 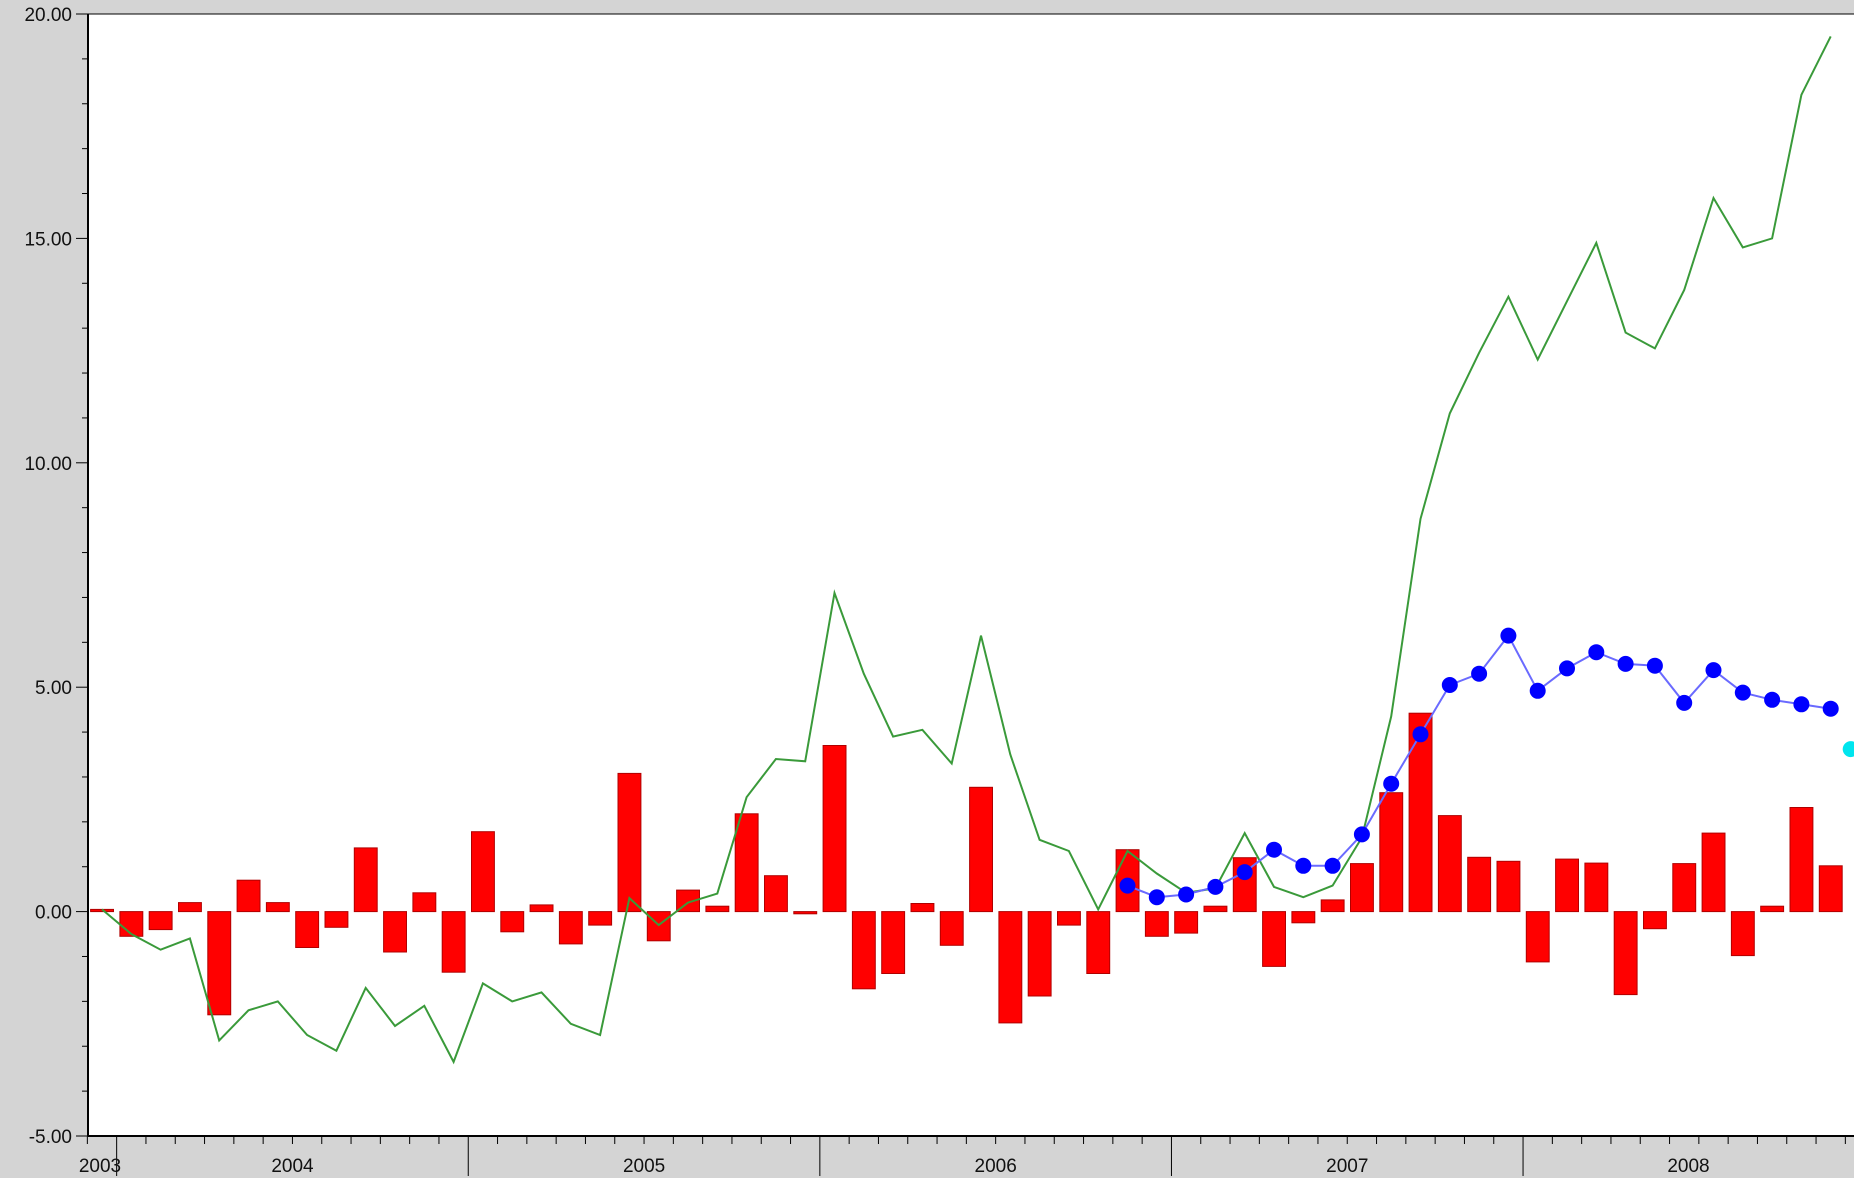 What do you see at coordinates (50, 1137) in the screenshot?
I see `y-tick-label-0: -5.00` at bounding box center [50, 1137].